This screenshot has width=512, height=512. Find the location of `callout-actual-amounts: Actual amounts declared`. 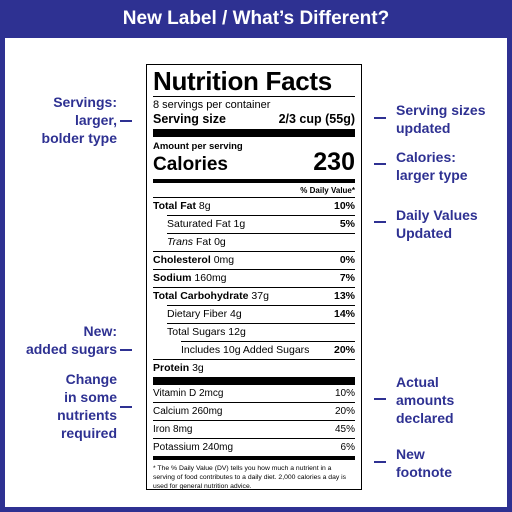

callout-actual-amounts: Actual amounts declared is located at coordinates (425, 400).